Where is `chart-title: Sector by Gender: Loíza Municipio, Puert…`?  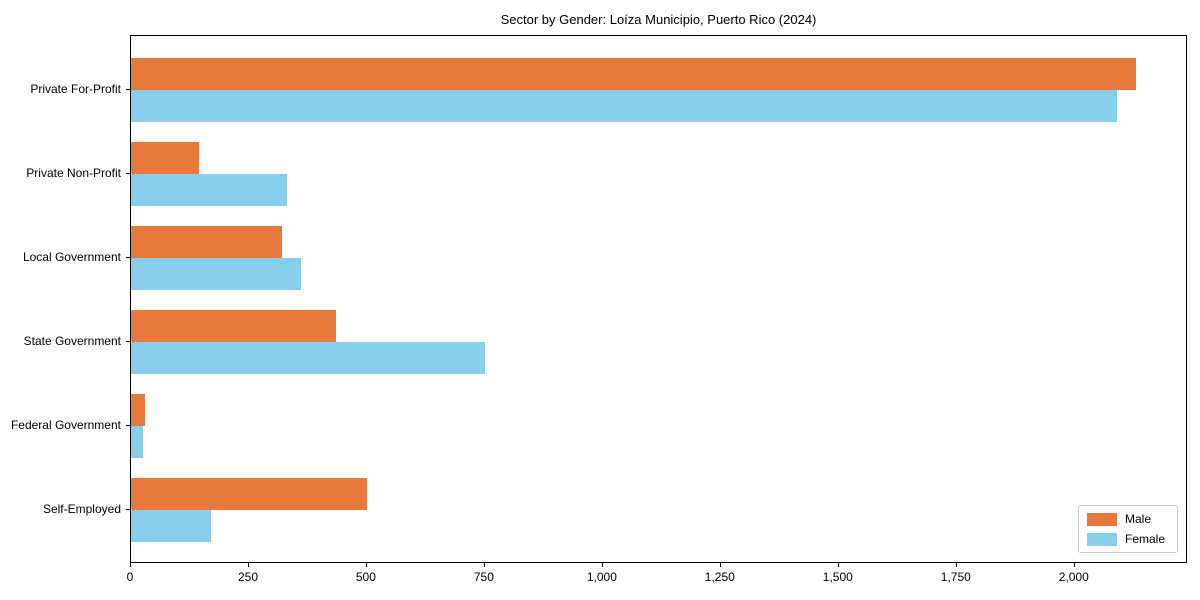 chart-title: Sector by Gender: Loíza Municipio, Puert… is located at coordinates (658, 19).